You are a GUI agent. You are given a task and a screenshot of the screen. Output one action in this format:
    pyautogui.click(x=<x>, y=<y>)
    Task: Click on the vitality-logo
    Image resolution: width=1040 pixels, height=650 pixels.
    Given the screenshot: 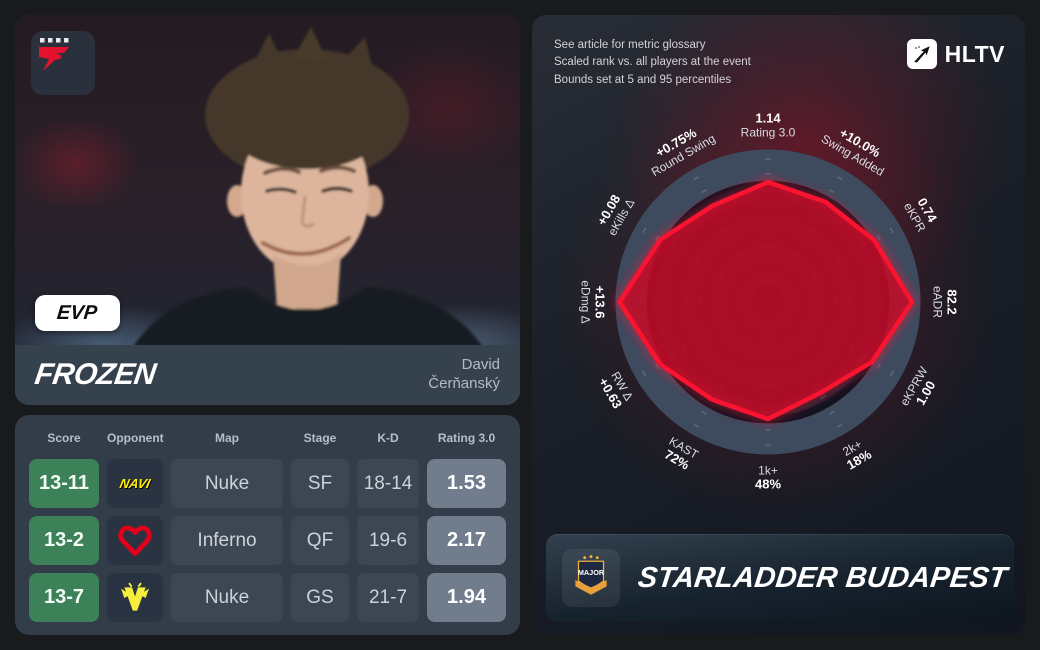 What is the action you would take?
    pyautogui.click(x=135, y=597)
    